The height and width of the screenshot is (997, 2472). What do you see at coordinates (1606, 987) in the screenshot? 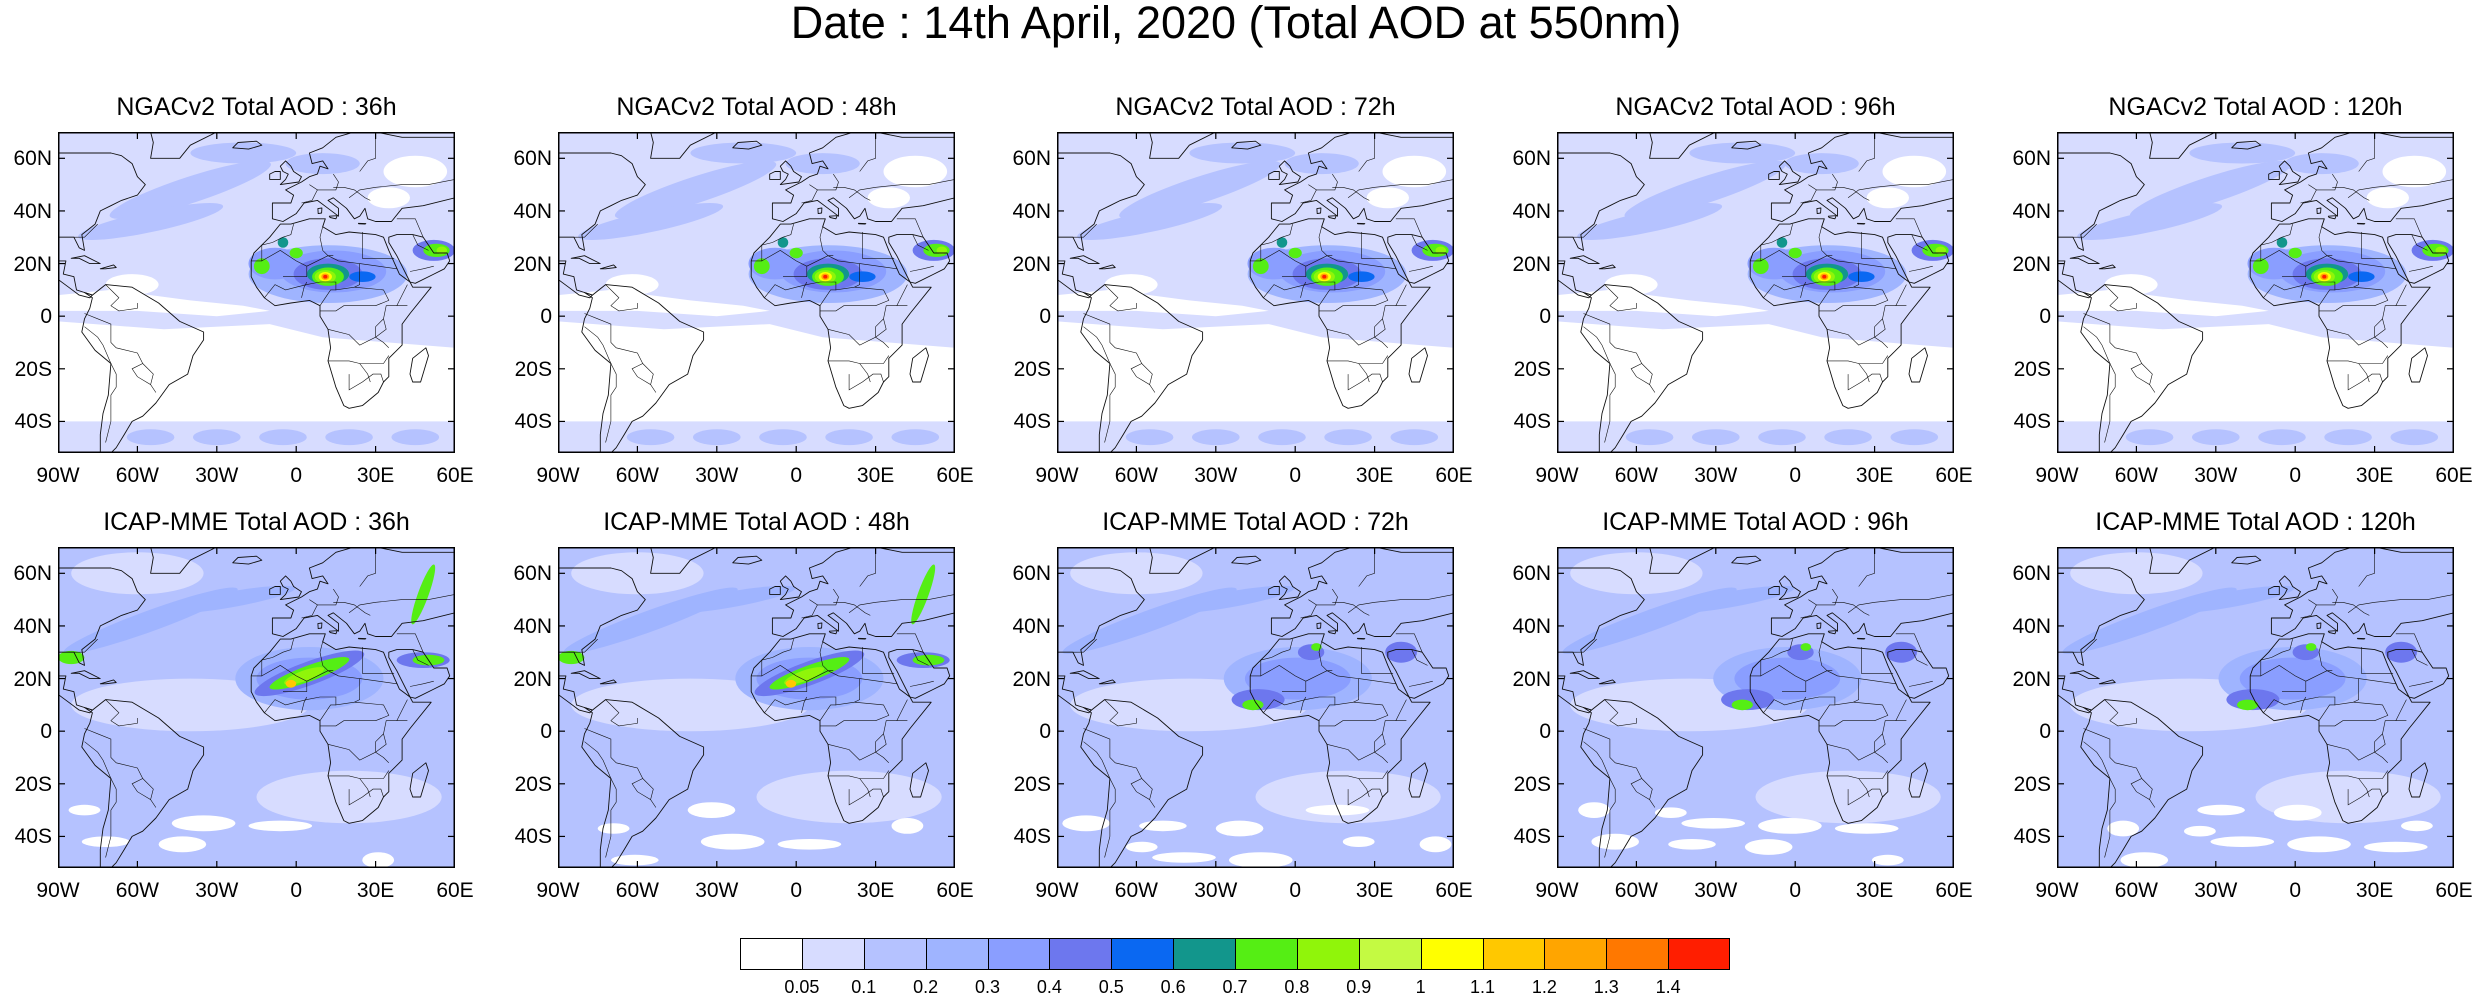
I see `colorbar-label: 1.3` at bounding box center [1606, 987].